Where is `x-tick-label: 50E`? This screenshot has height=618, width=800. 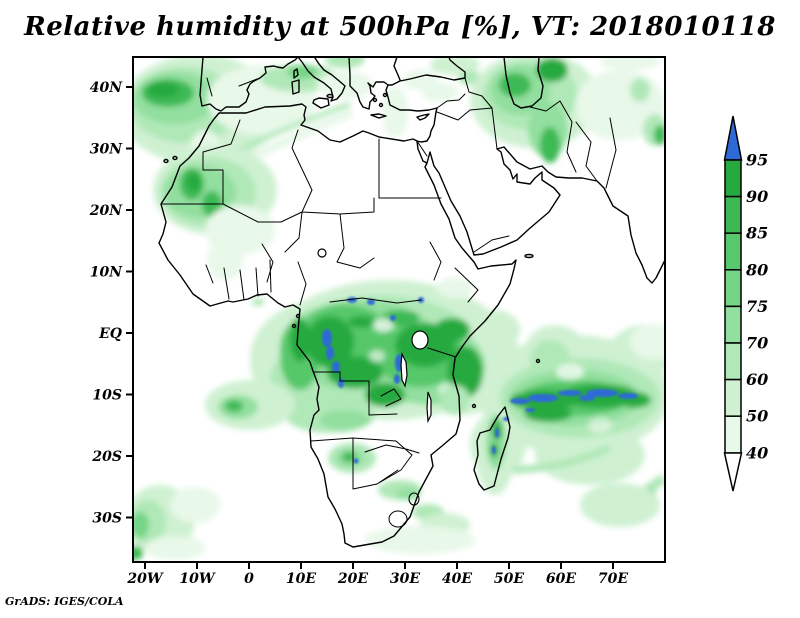
x-tick-label: 50E is located at coordinates (509, 579).